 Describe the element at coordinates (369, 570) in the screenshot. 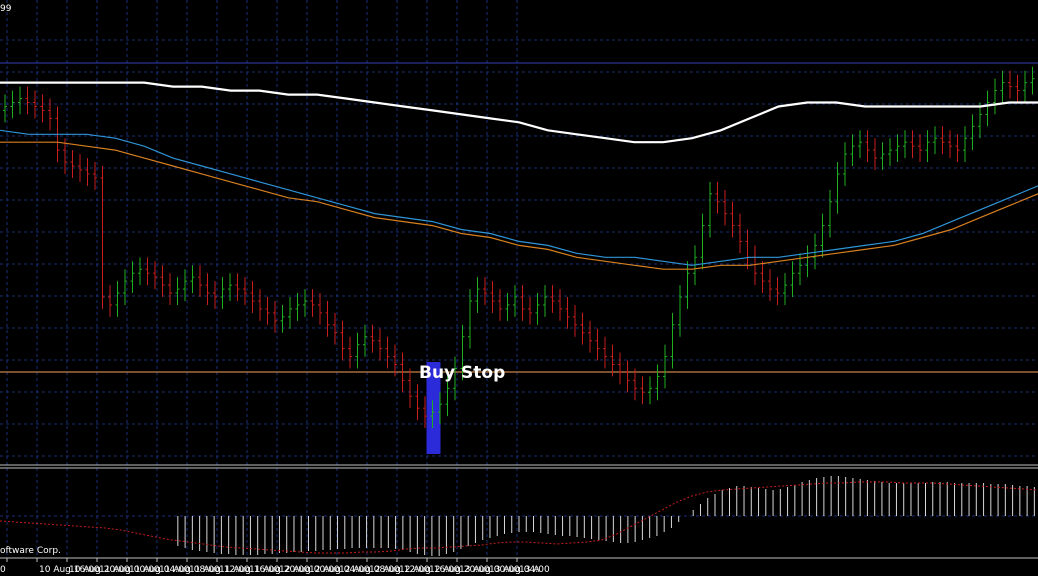

I see `x-tick-label: 12 Aug 08:00` at that location.